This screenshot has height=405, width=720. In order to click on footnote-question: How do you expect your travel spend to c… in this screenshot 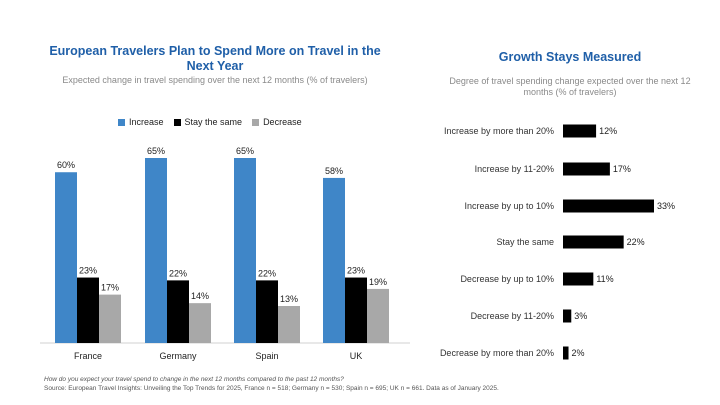, I will do `click(194, 379)`.